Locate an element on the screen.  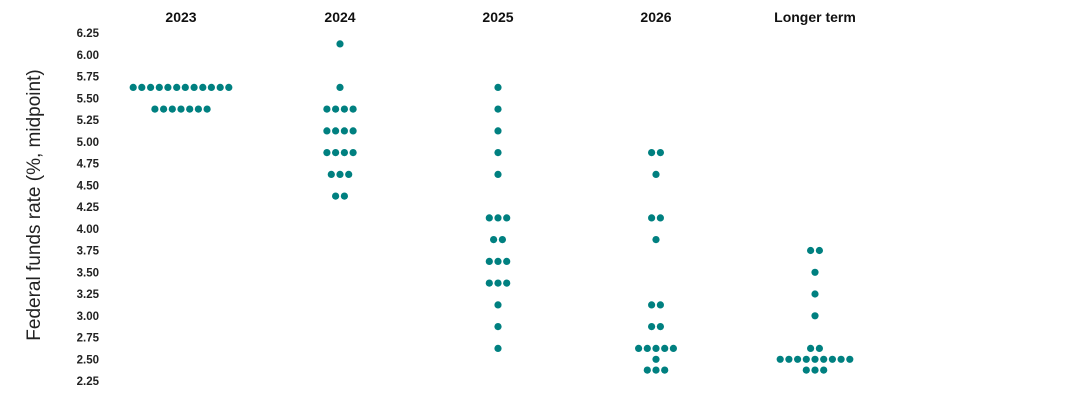
y-axis-label: Federal funds rate (%, midpoint) is located at coordinates (34, 204).